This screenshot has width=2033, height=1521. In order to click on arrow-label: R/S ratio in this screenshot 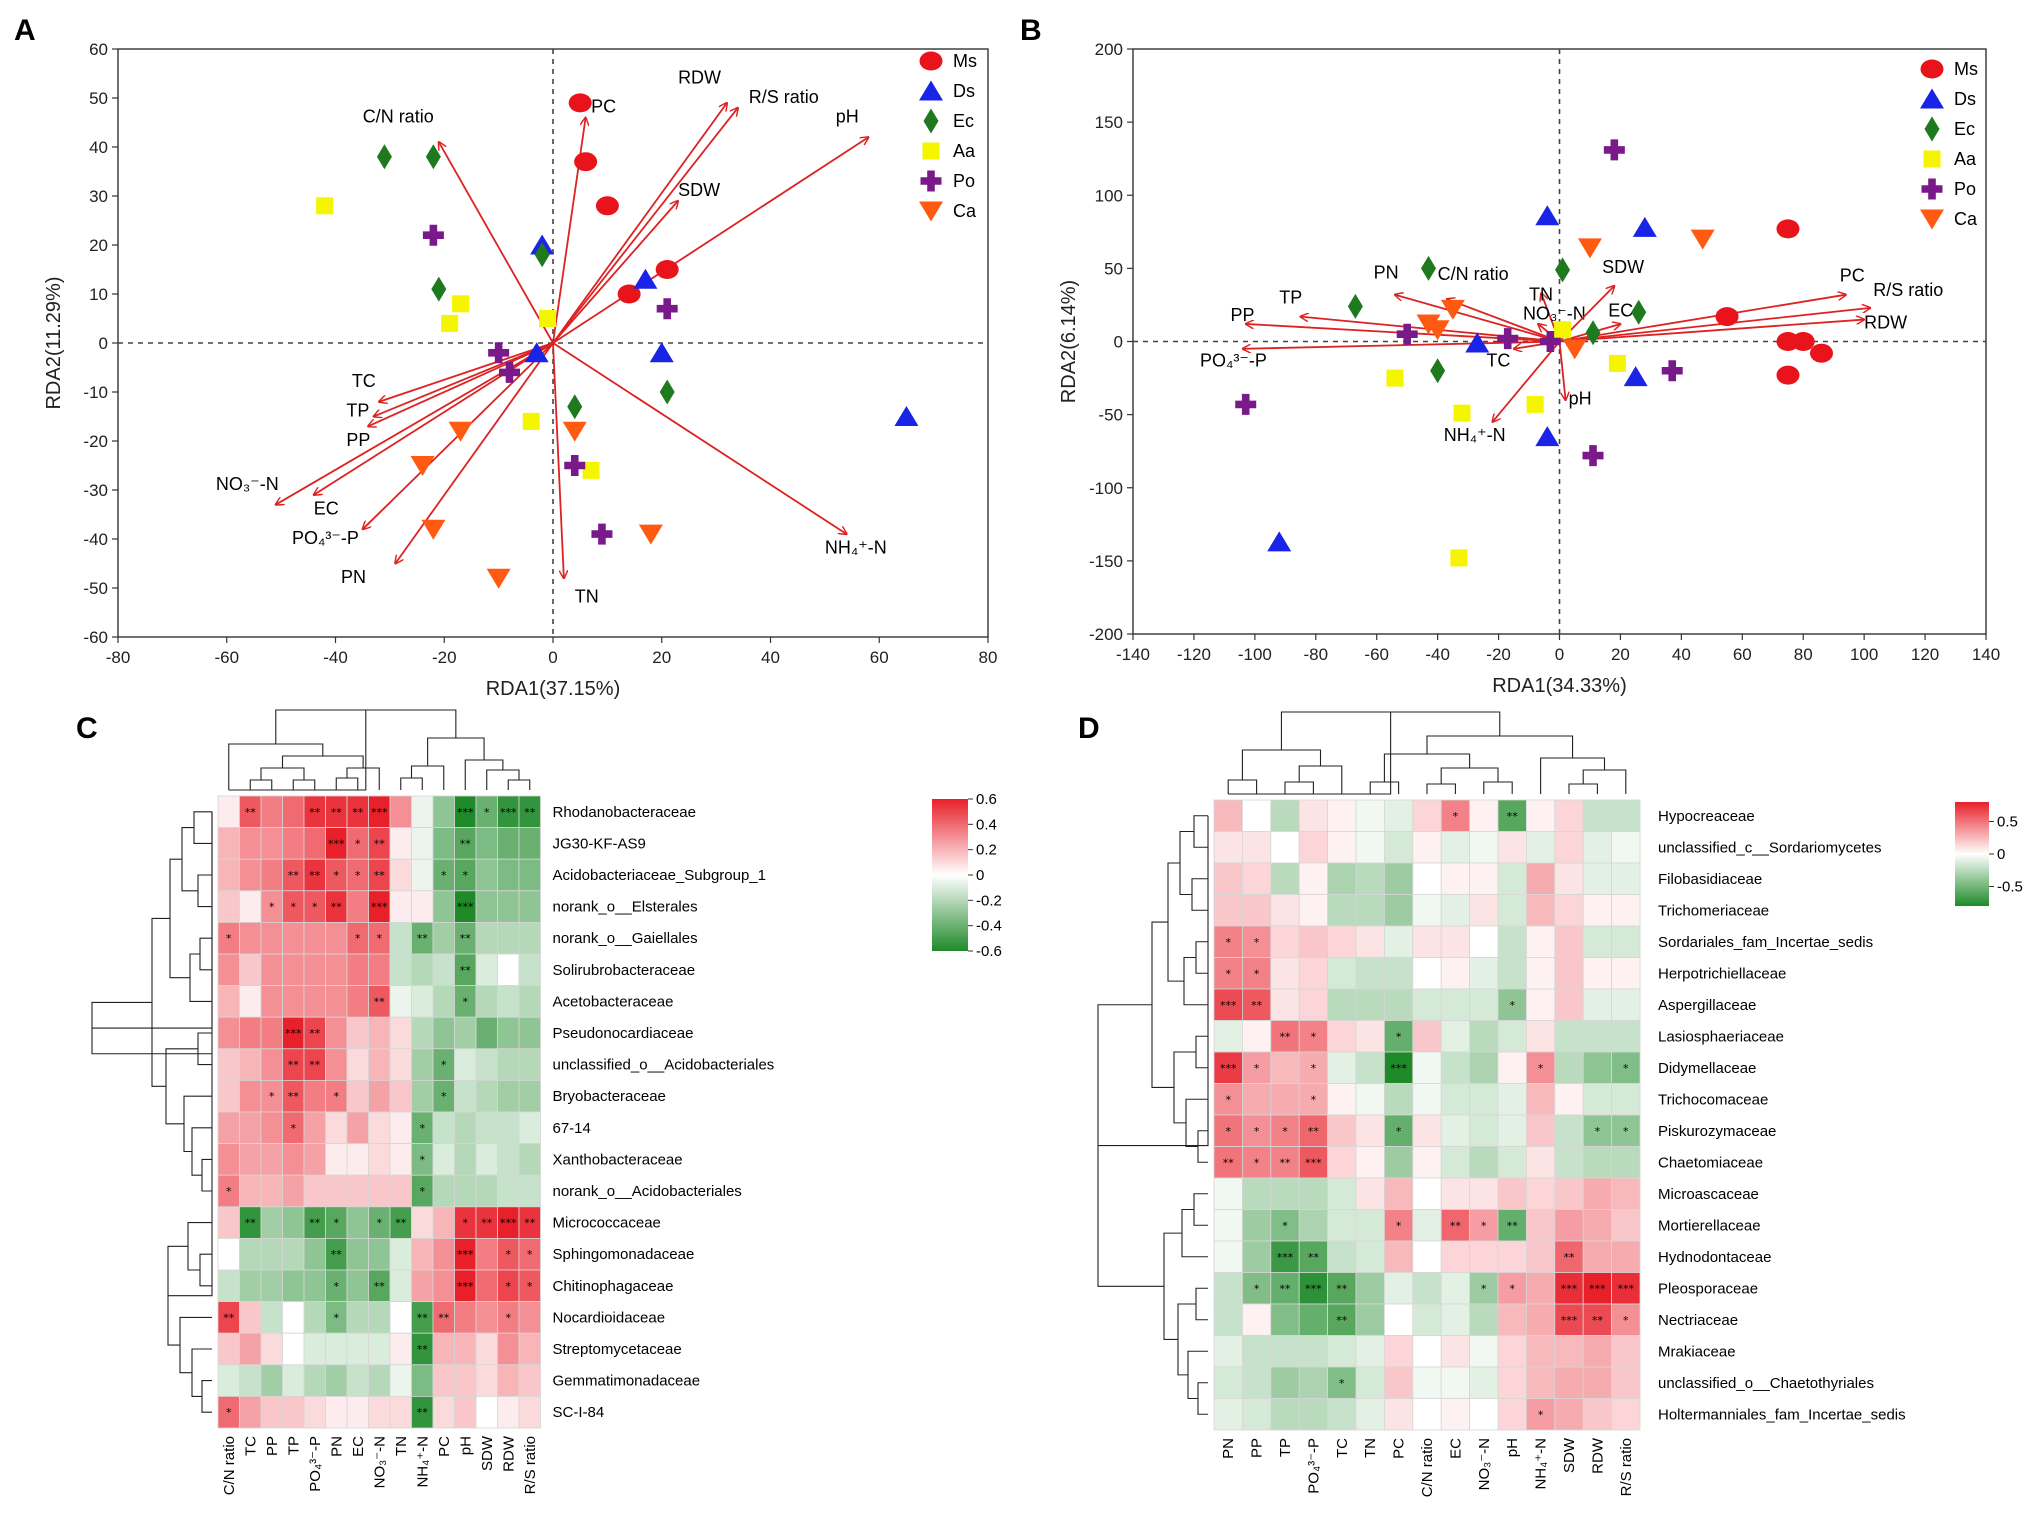, I will do `click(784, 97)`.